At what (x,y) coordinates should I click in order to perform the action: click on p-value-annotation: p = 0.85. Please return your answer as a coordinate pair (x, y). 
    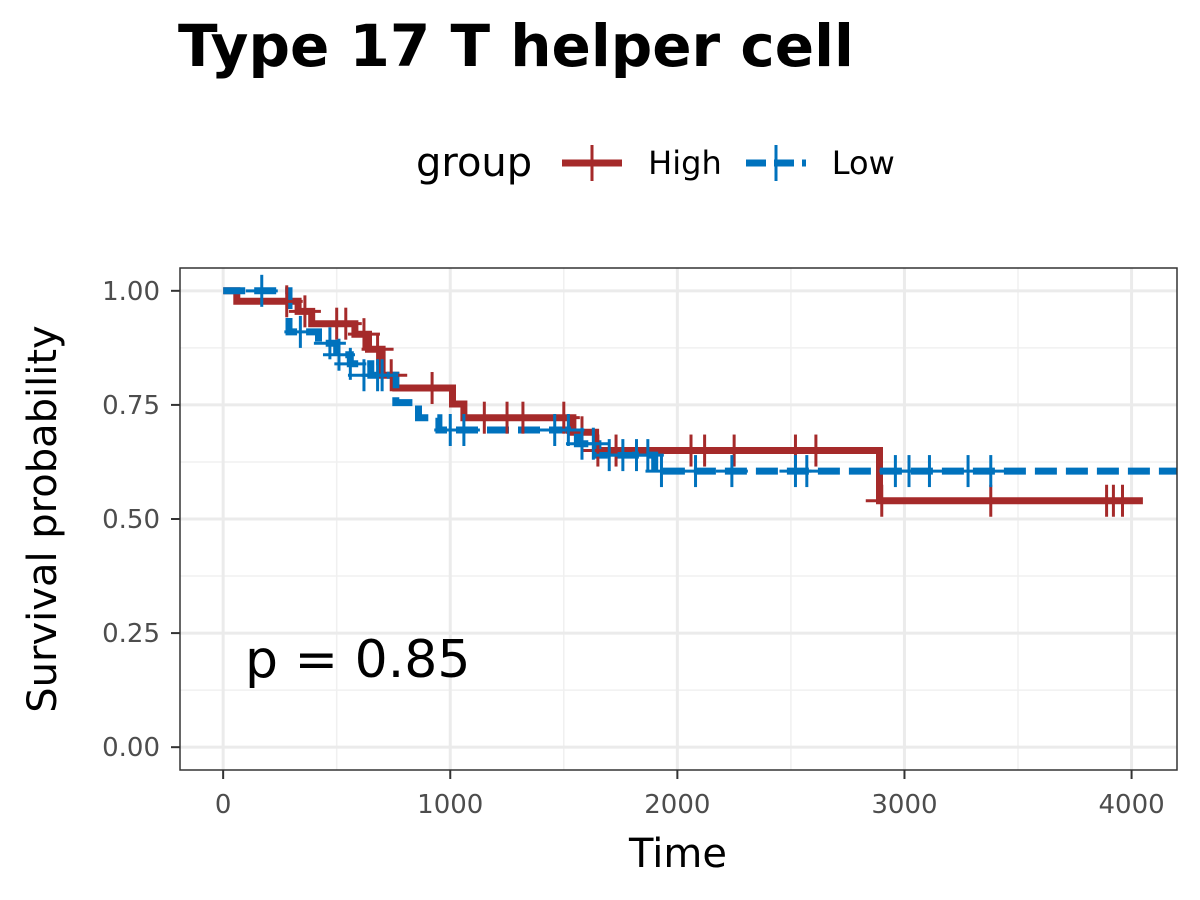
    Looking at the image, I should click on (357, 660).